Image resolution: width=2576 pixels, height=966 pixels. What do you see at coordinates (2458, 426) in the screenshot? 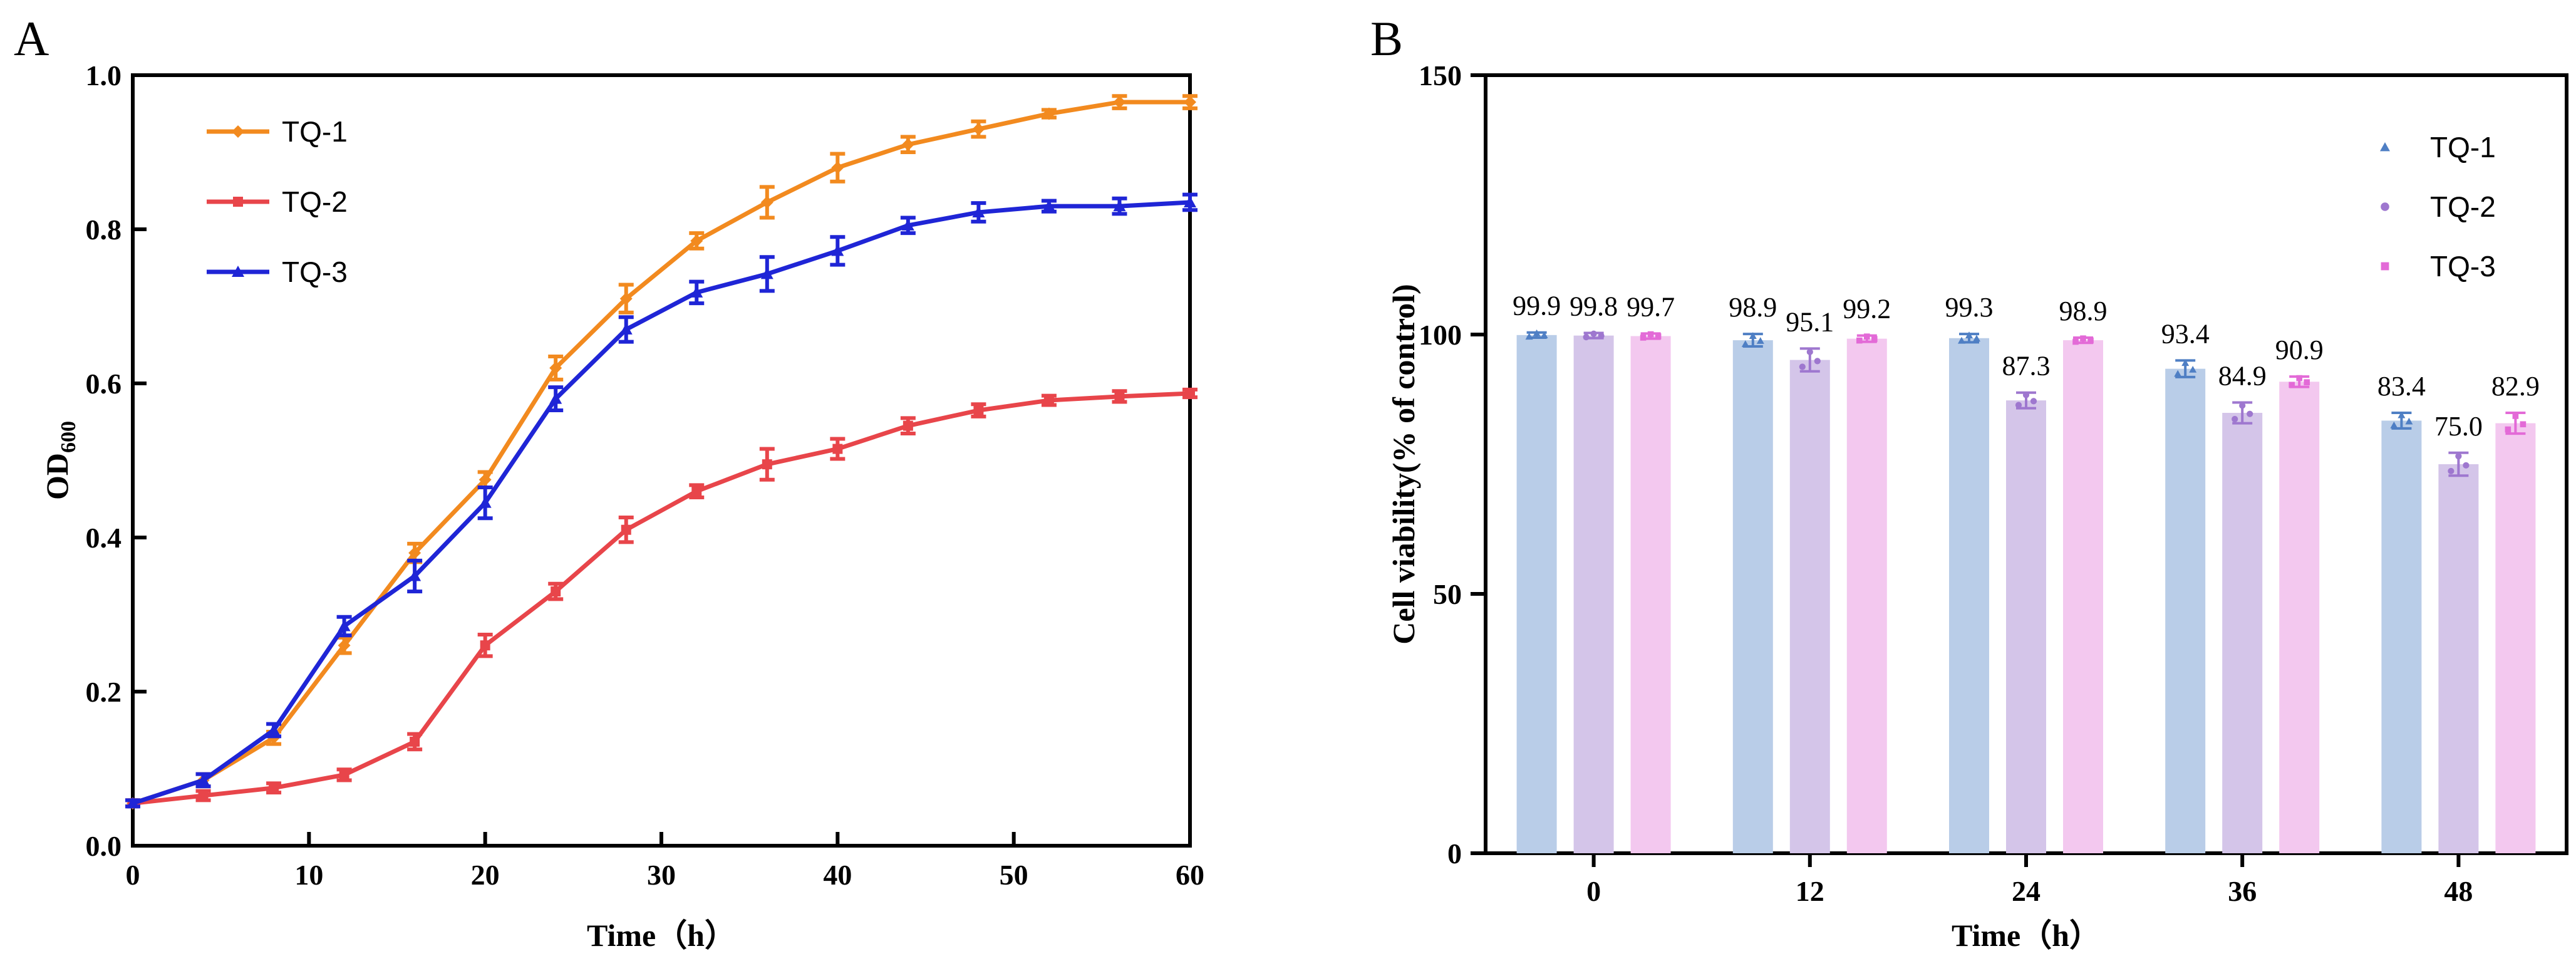
I see `data-label: 75.0` at bounding box center [2458, 426].